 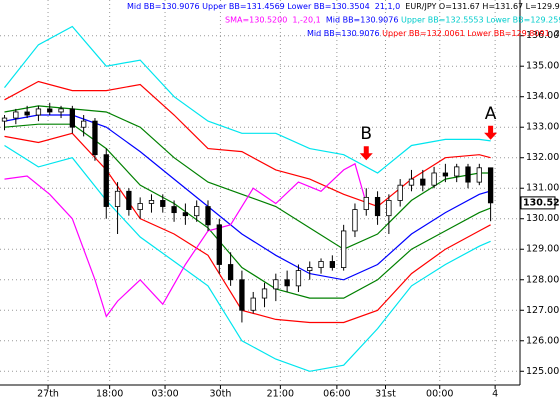 I want to click on y-tick-label: 130.00, so click(x=542, y=218).